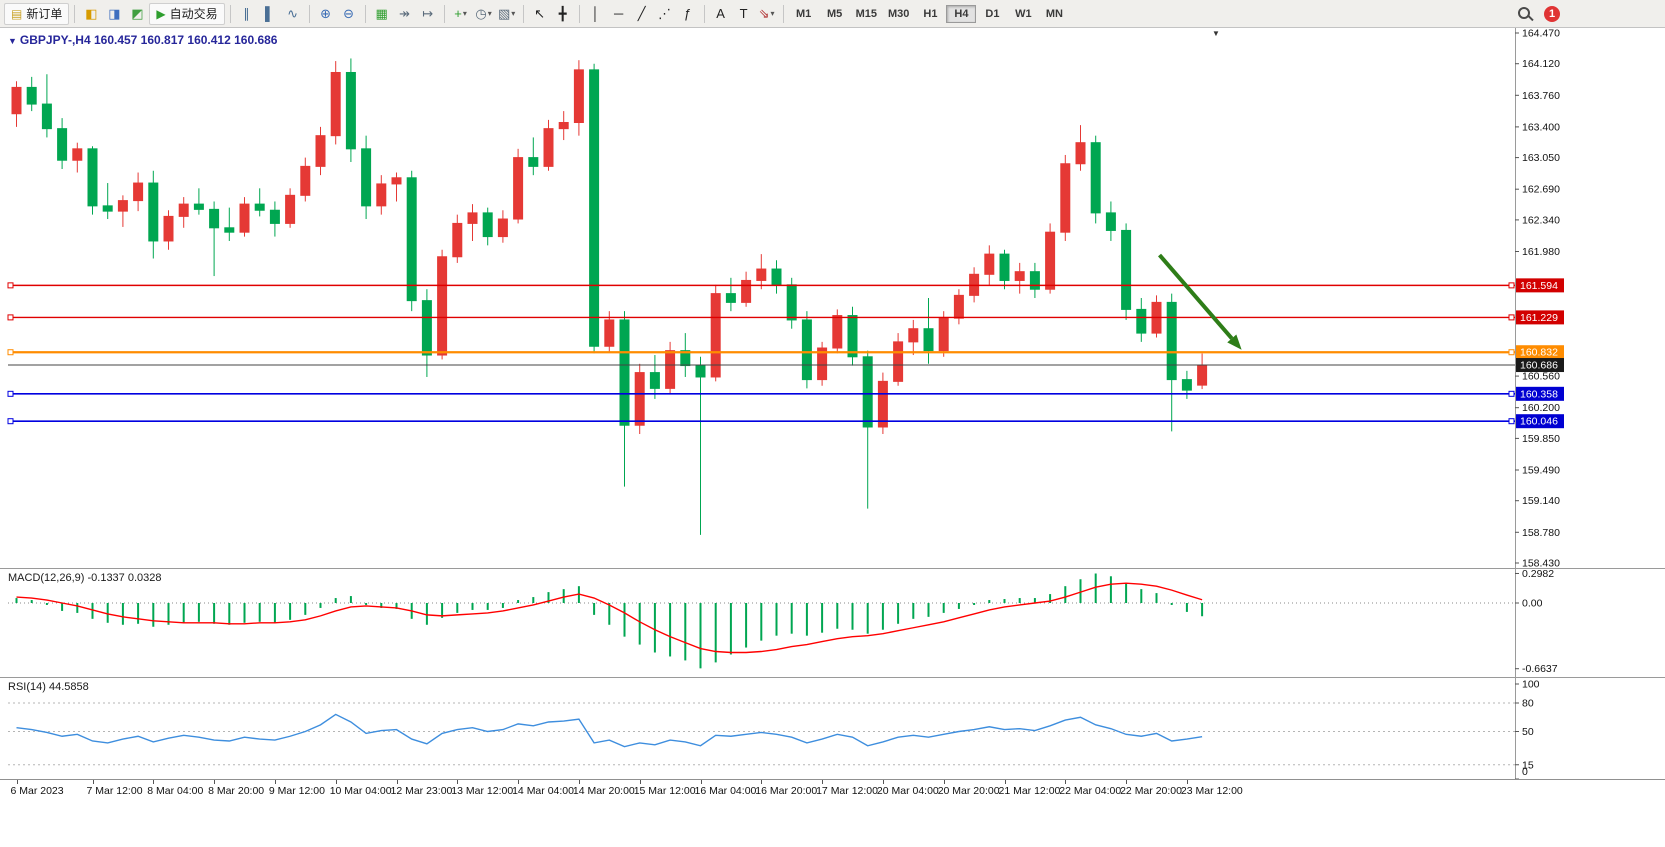  What do you see at coordinates (619, 14) in the screenshot?
I see `horizontal-line-button: ─` at bounding box center [619, 14].